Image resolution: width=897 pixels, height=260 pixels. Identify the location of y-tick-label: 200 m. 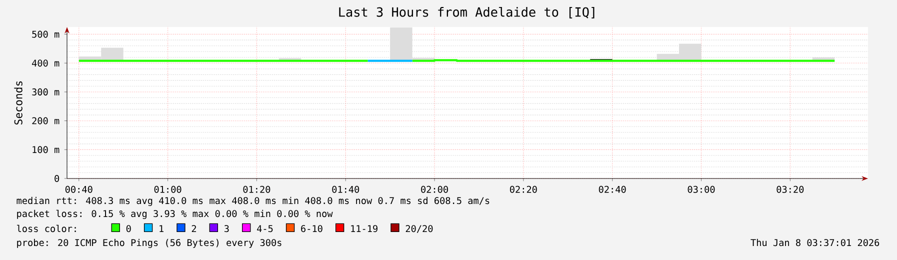
(46, 120).